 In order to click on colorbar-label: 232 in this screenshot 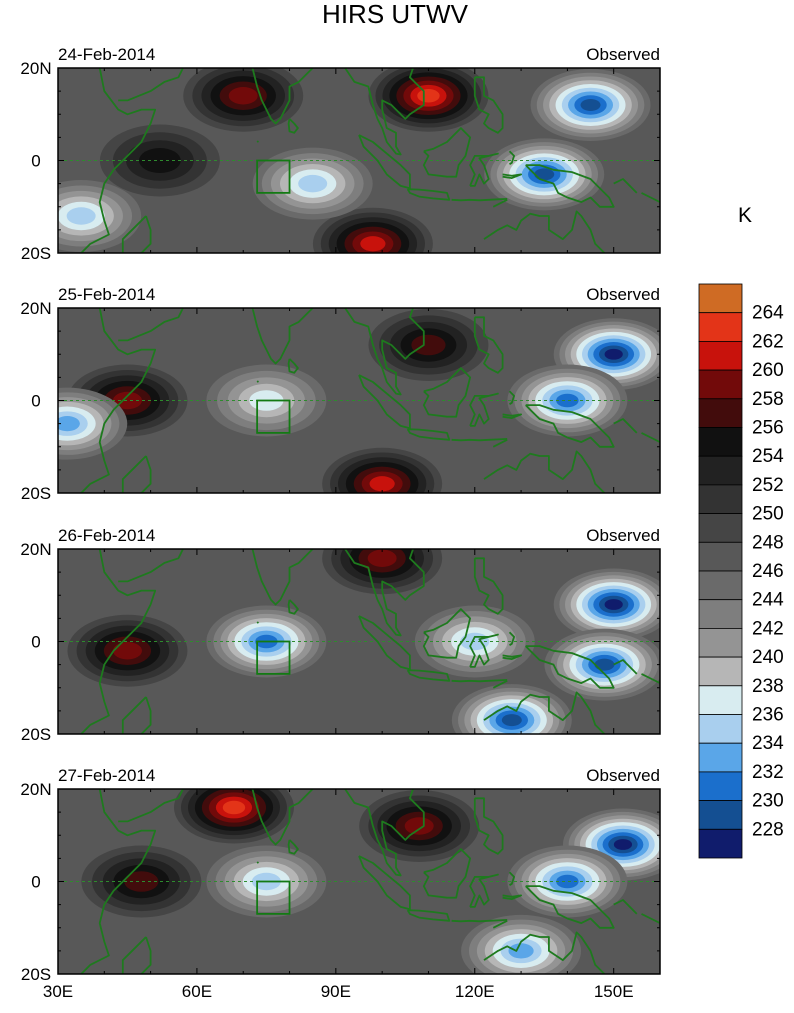, I will do `click(768, 772)`.